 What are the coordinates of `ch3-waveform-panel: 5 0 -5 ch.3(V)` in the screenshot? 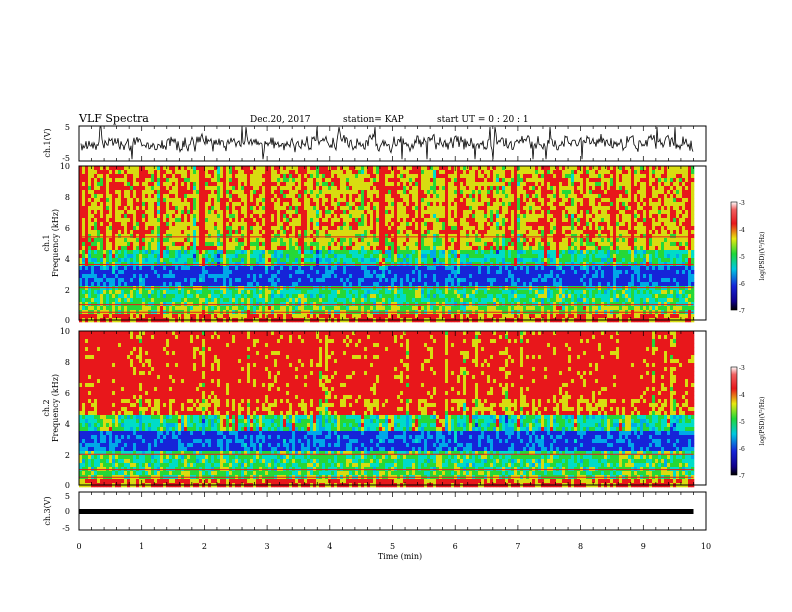 It's located at (375, 512).